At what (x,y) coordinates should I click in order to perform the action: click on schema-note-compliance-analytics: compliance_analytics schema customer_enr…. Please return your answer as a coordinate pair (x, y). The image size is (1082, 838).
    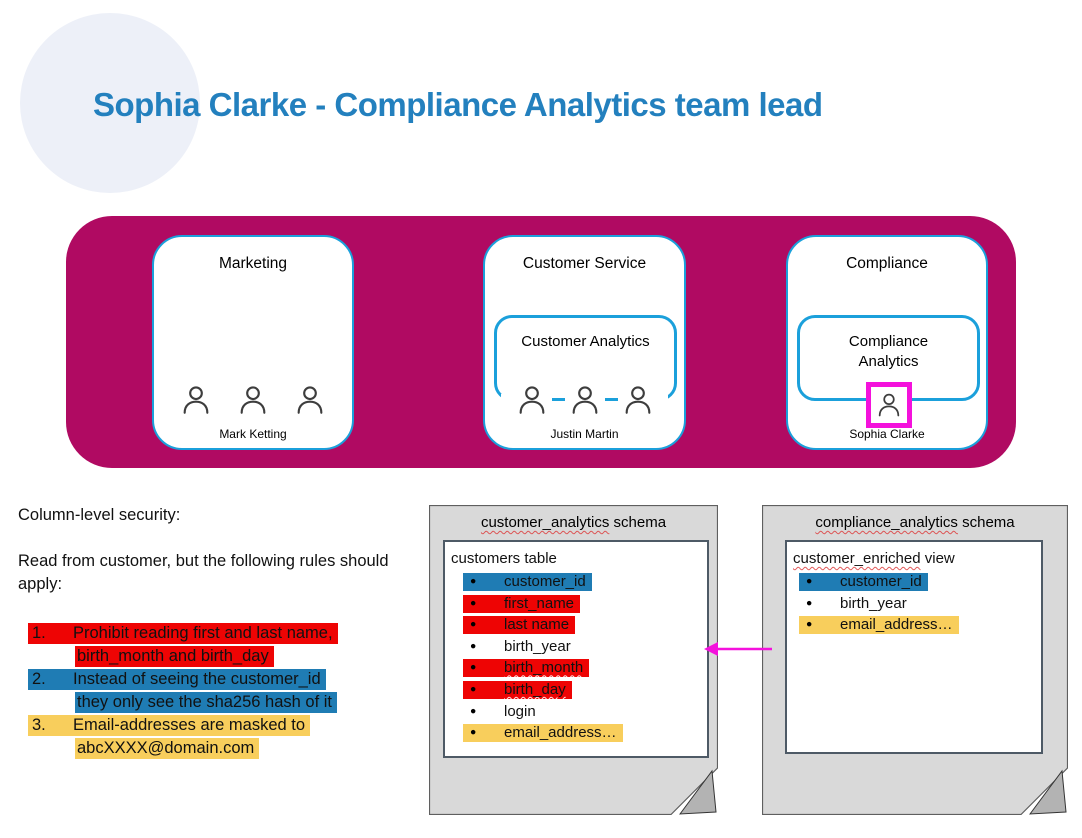
    Looking at the image, I should click on (915, 660).